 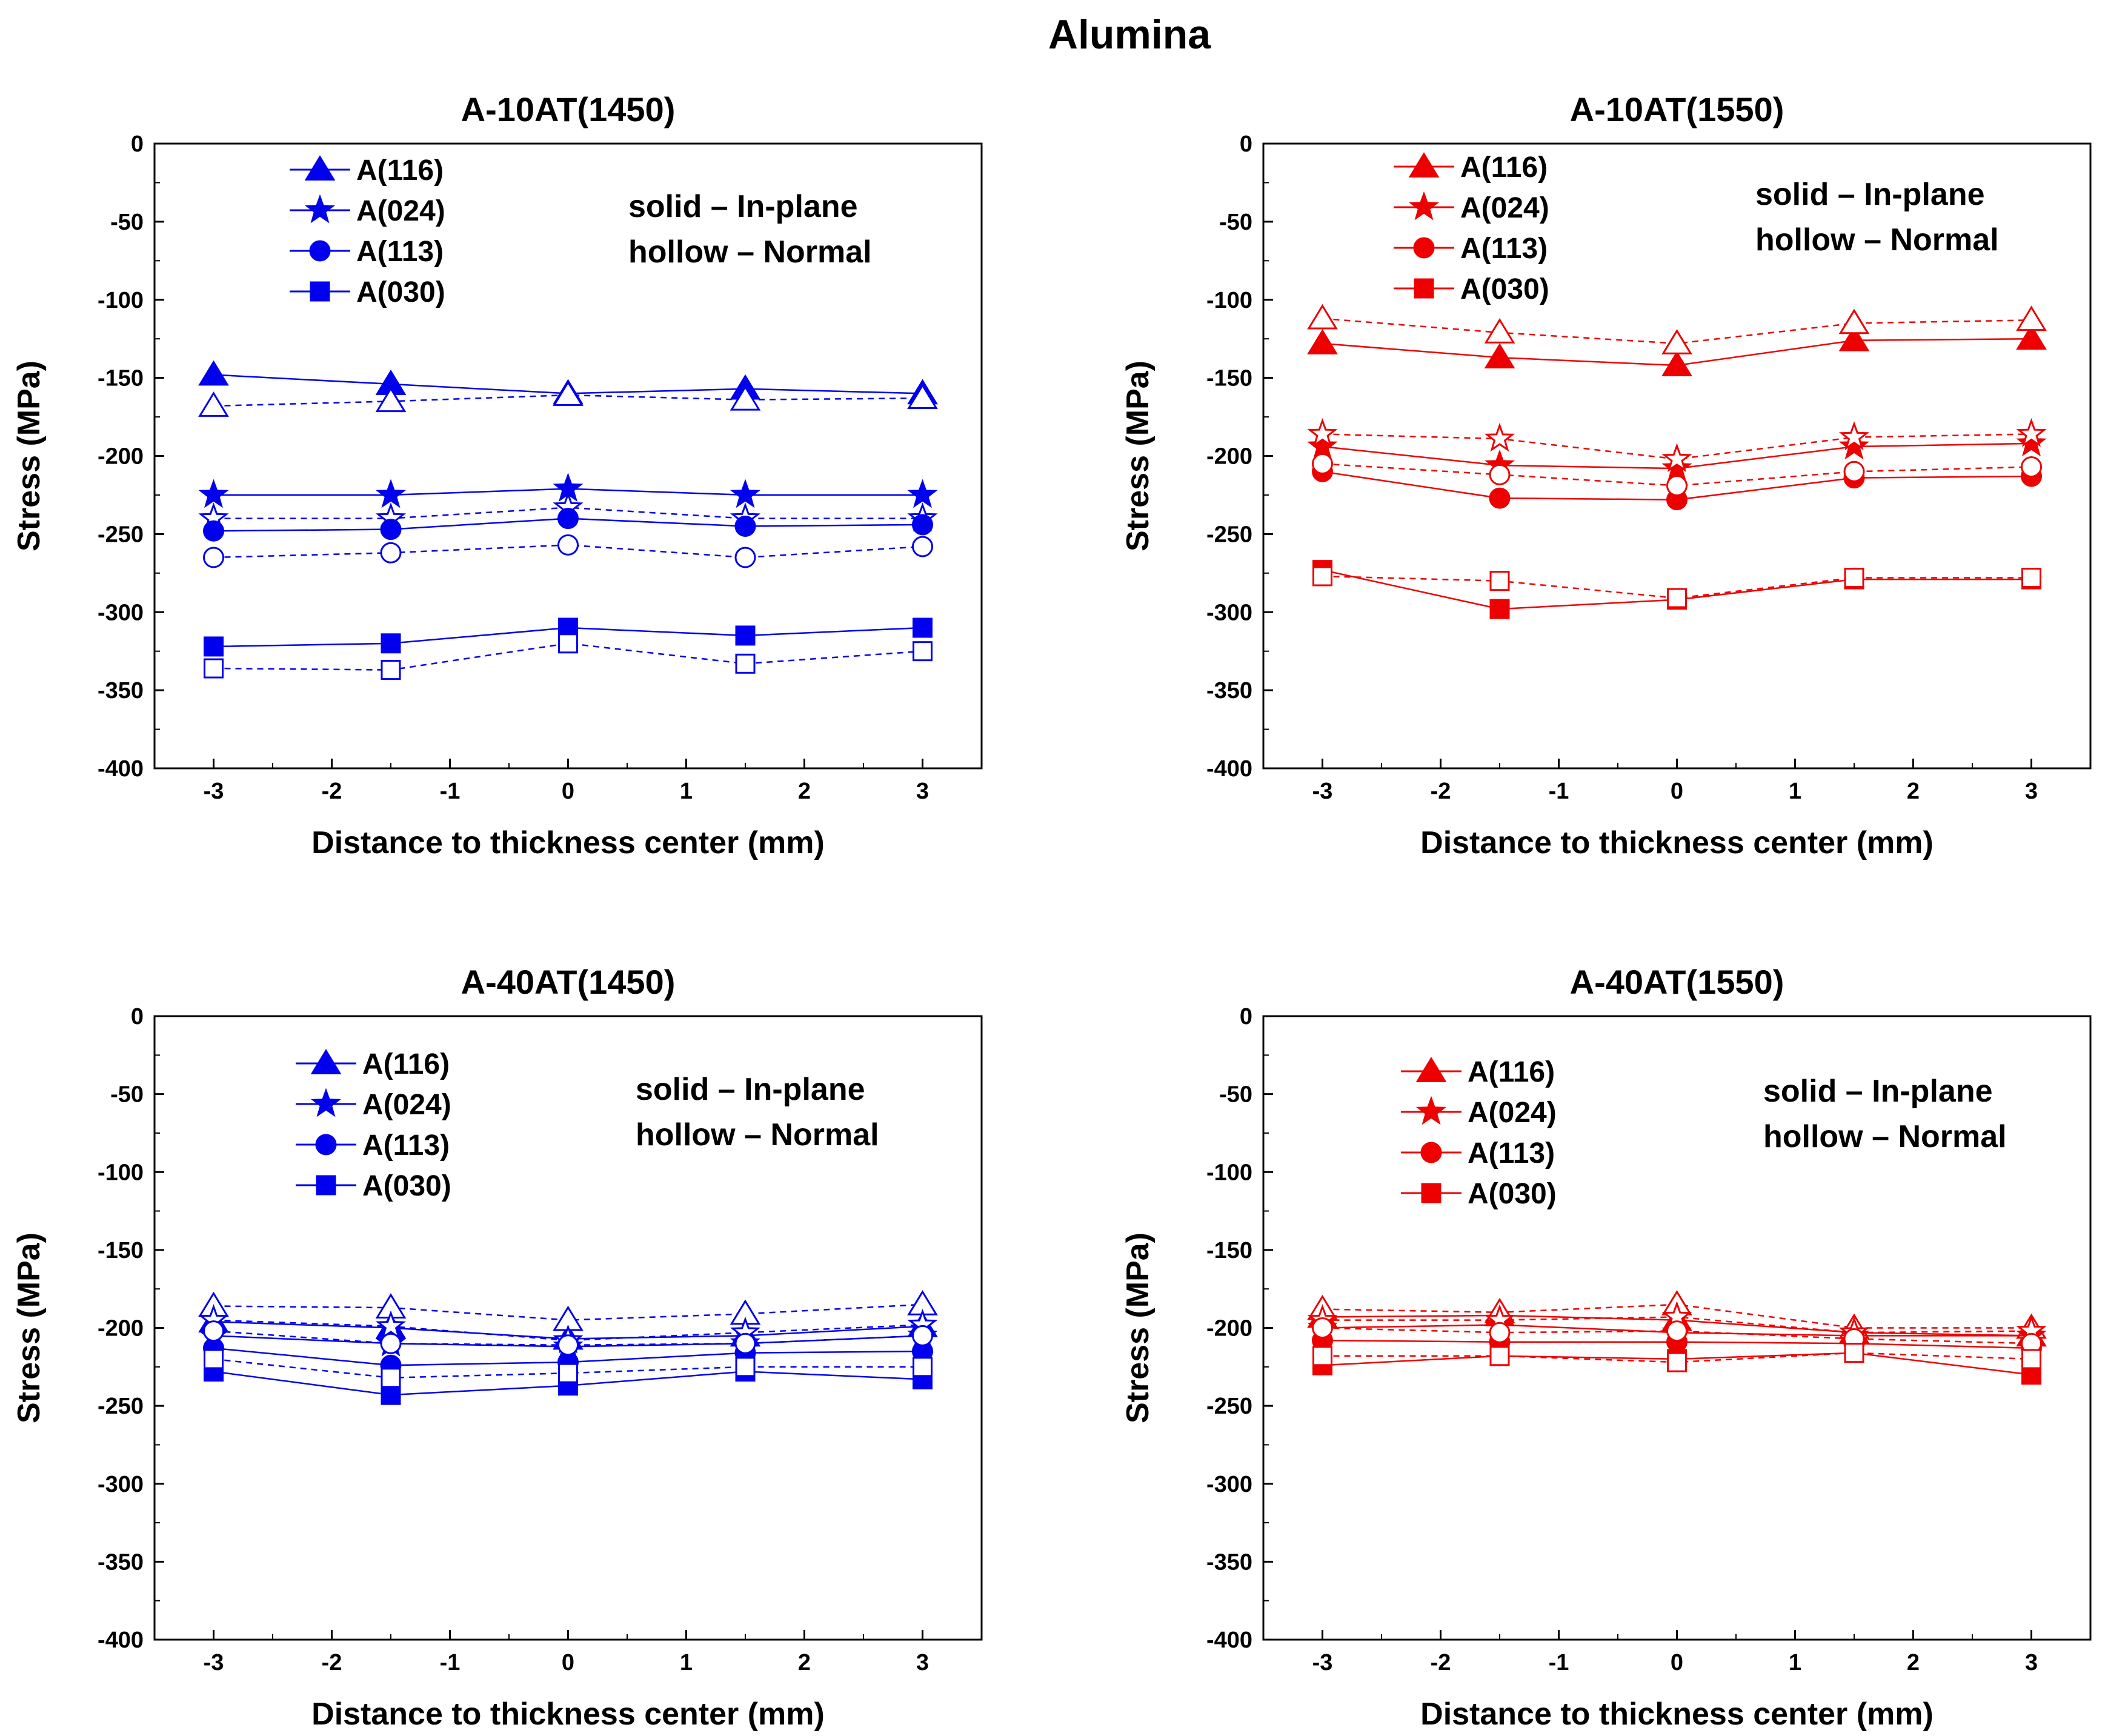 What do you see at coordinates (568, 1310) in the screenshot?
I see `series-a116-hollow` at bounding box center [568, 1310].